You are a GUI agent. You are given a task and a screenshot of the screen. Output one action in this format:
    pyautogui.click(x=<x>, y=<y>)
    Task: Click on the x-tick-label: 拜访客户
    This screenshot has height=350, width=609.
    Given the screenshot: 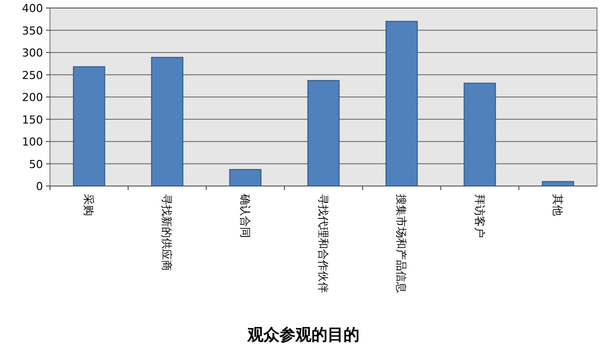 What is the action you would take?
    pyautogui.click(x=479, y=216)
    